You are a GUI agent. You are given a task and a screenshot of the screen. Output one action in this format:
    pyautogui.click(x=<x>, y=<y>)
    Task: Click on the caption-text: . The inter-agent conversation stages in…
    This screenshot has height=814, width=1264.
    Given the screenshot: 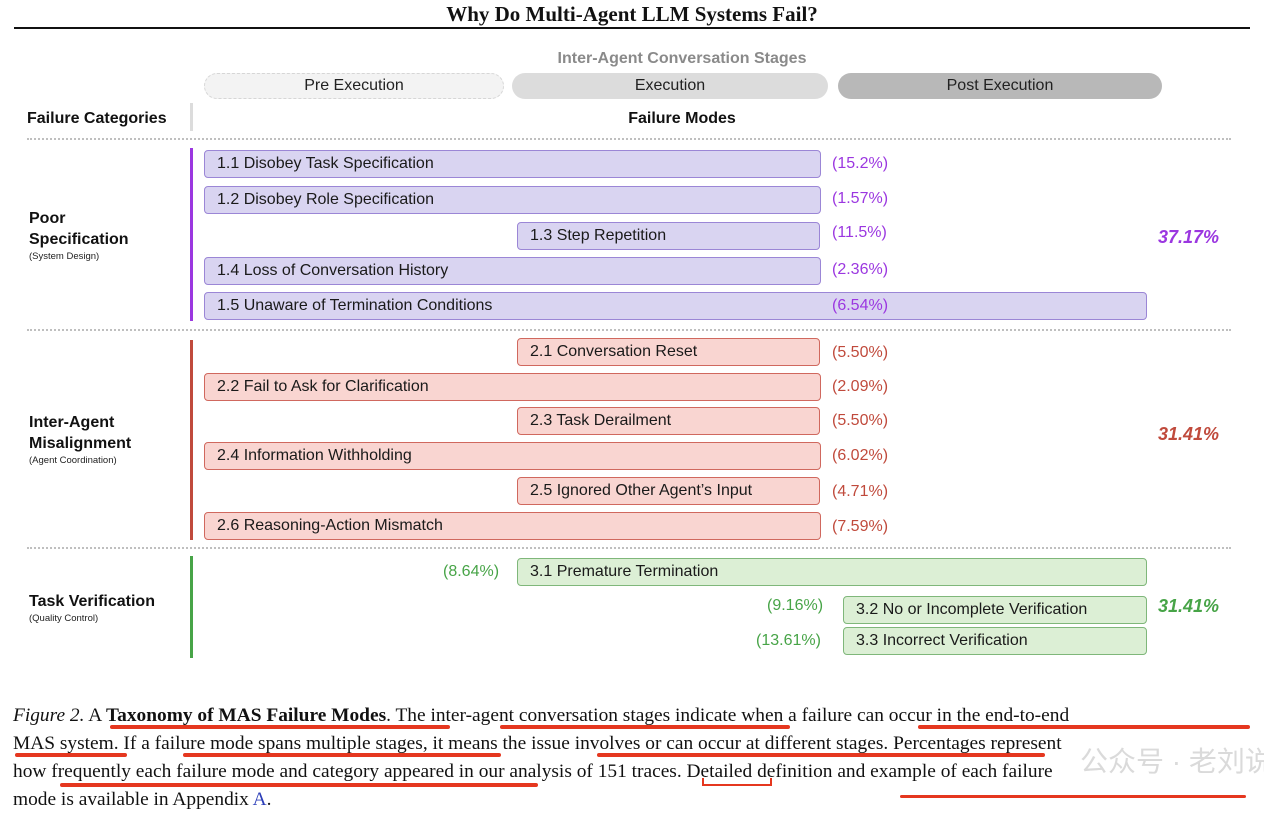 What is the action you would take?
    pyautogui.click(x=728, y=715)
    